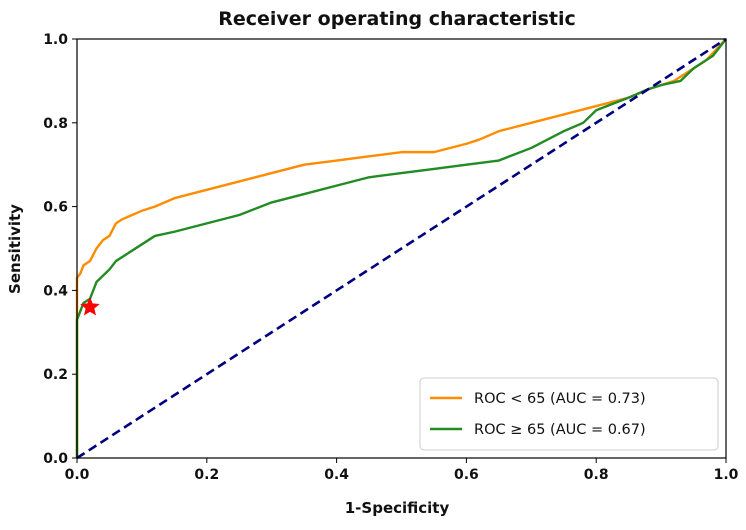  I want to click on legend-label-0: ROC < 65 (AUC = 0.73), so click(560, 399).